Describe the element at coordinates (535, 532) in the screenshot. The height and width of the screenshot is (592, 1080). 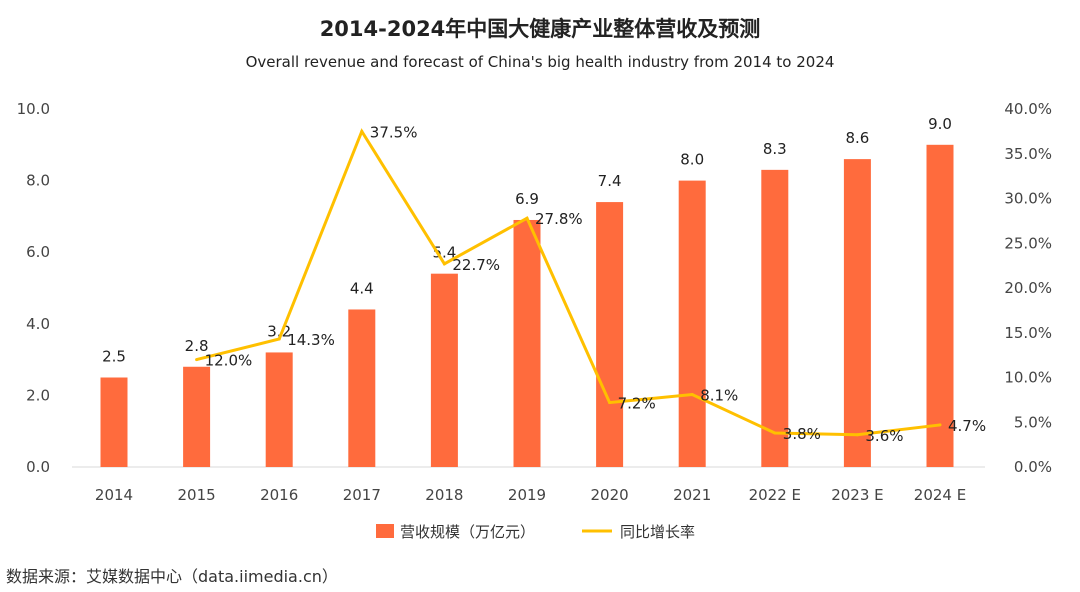
I see `legend: 营收规模（万亿元） 同比增长率` at that location.